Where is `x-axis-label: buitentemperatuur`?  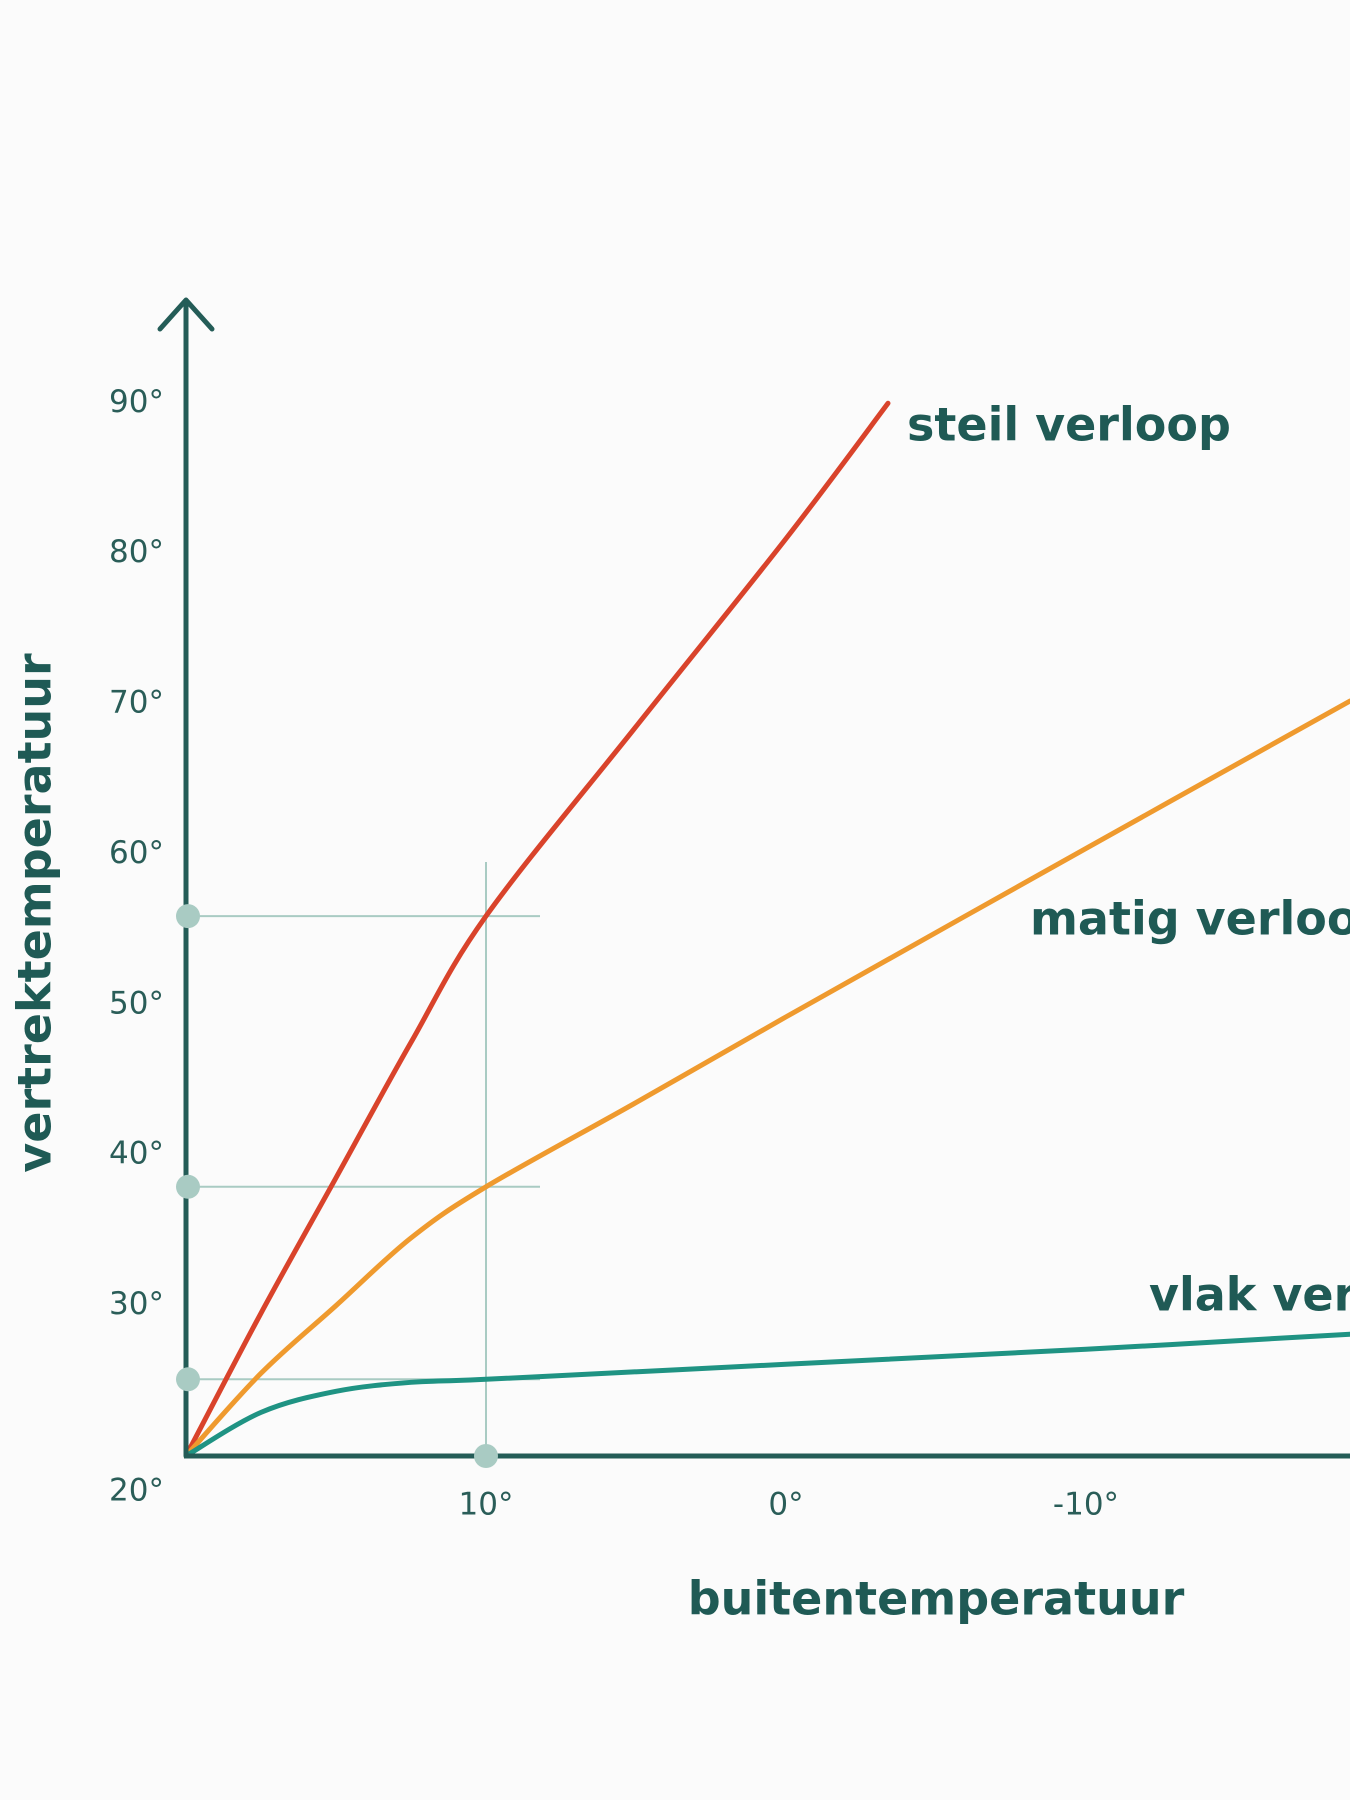 x-axis-label: buitentemperatuur is located at coordinates (936, 1599).